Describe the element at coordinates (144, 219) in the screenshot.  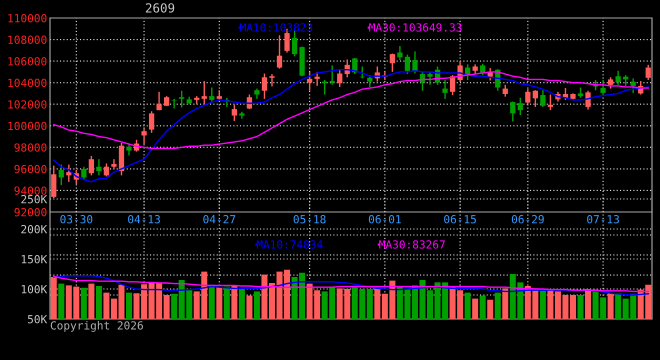
I see `x-tick-label: 04-13` at that location.